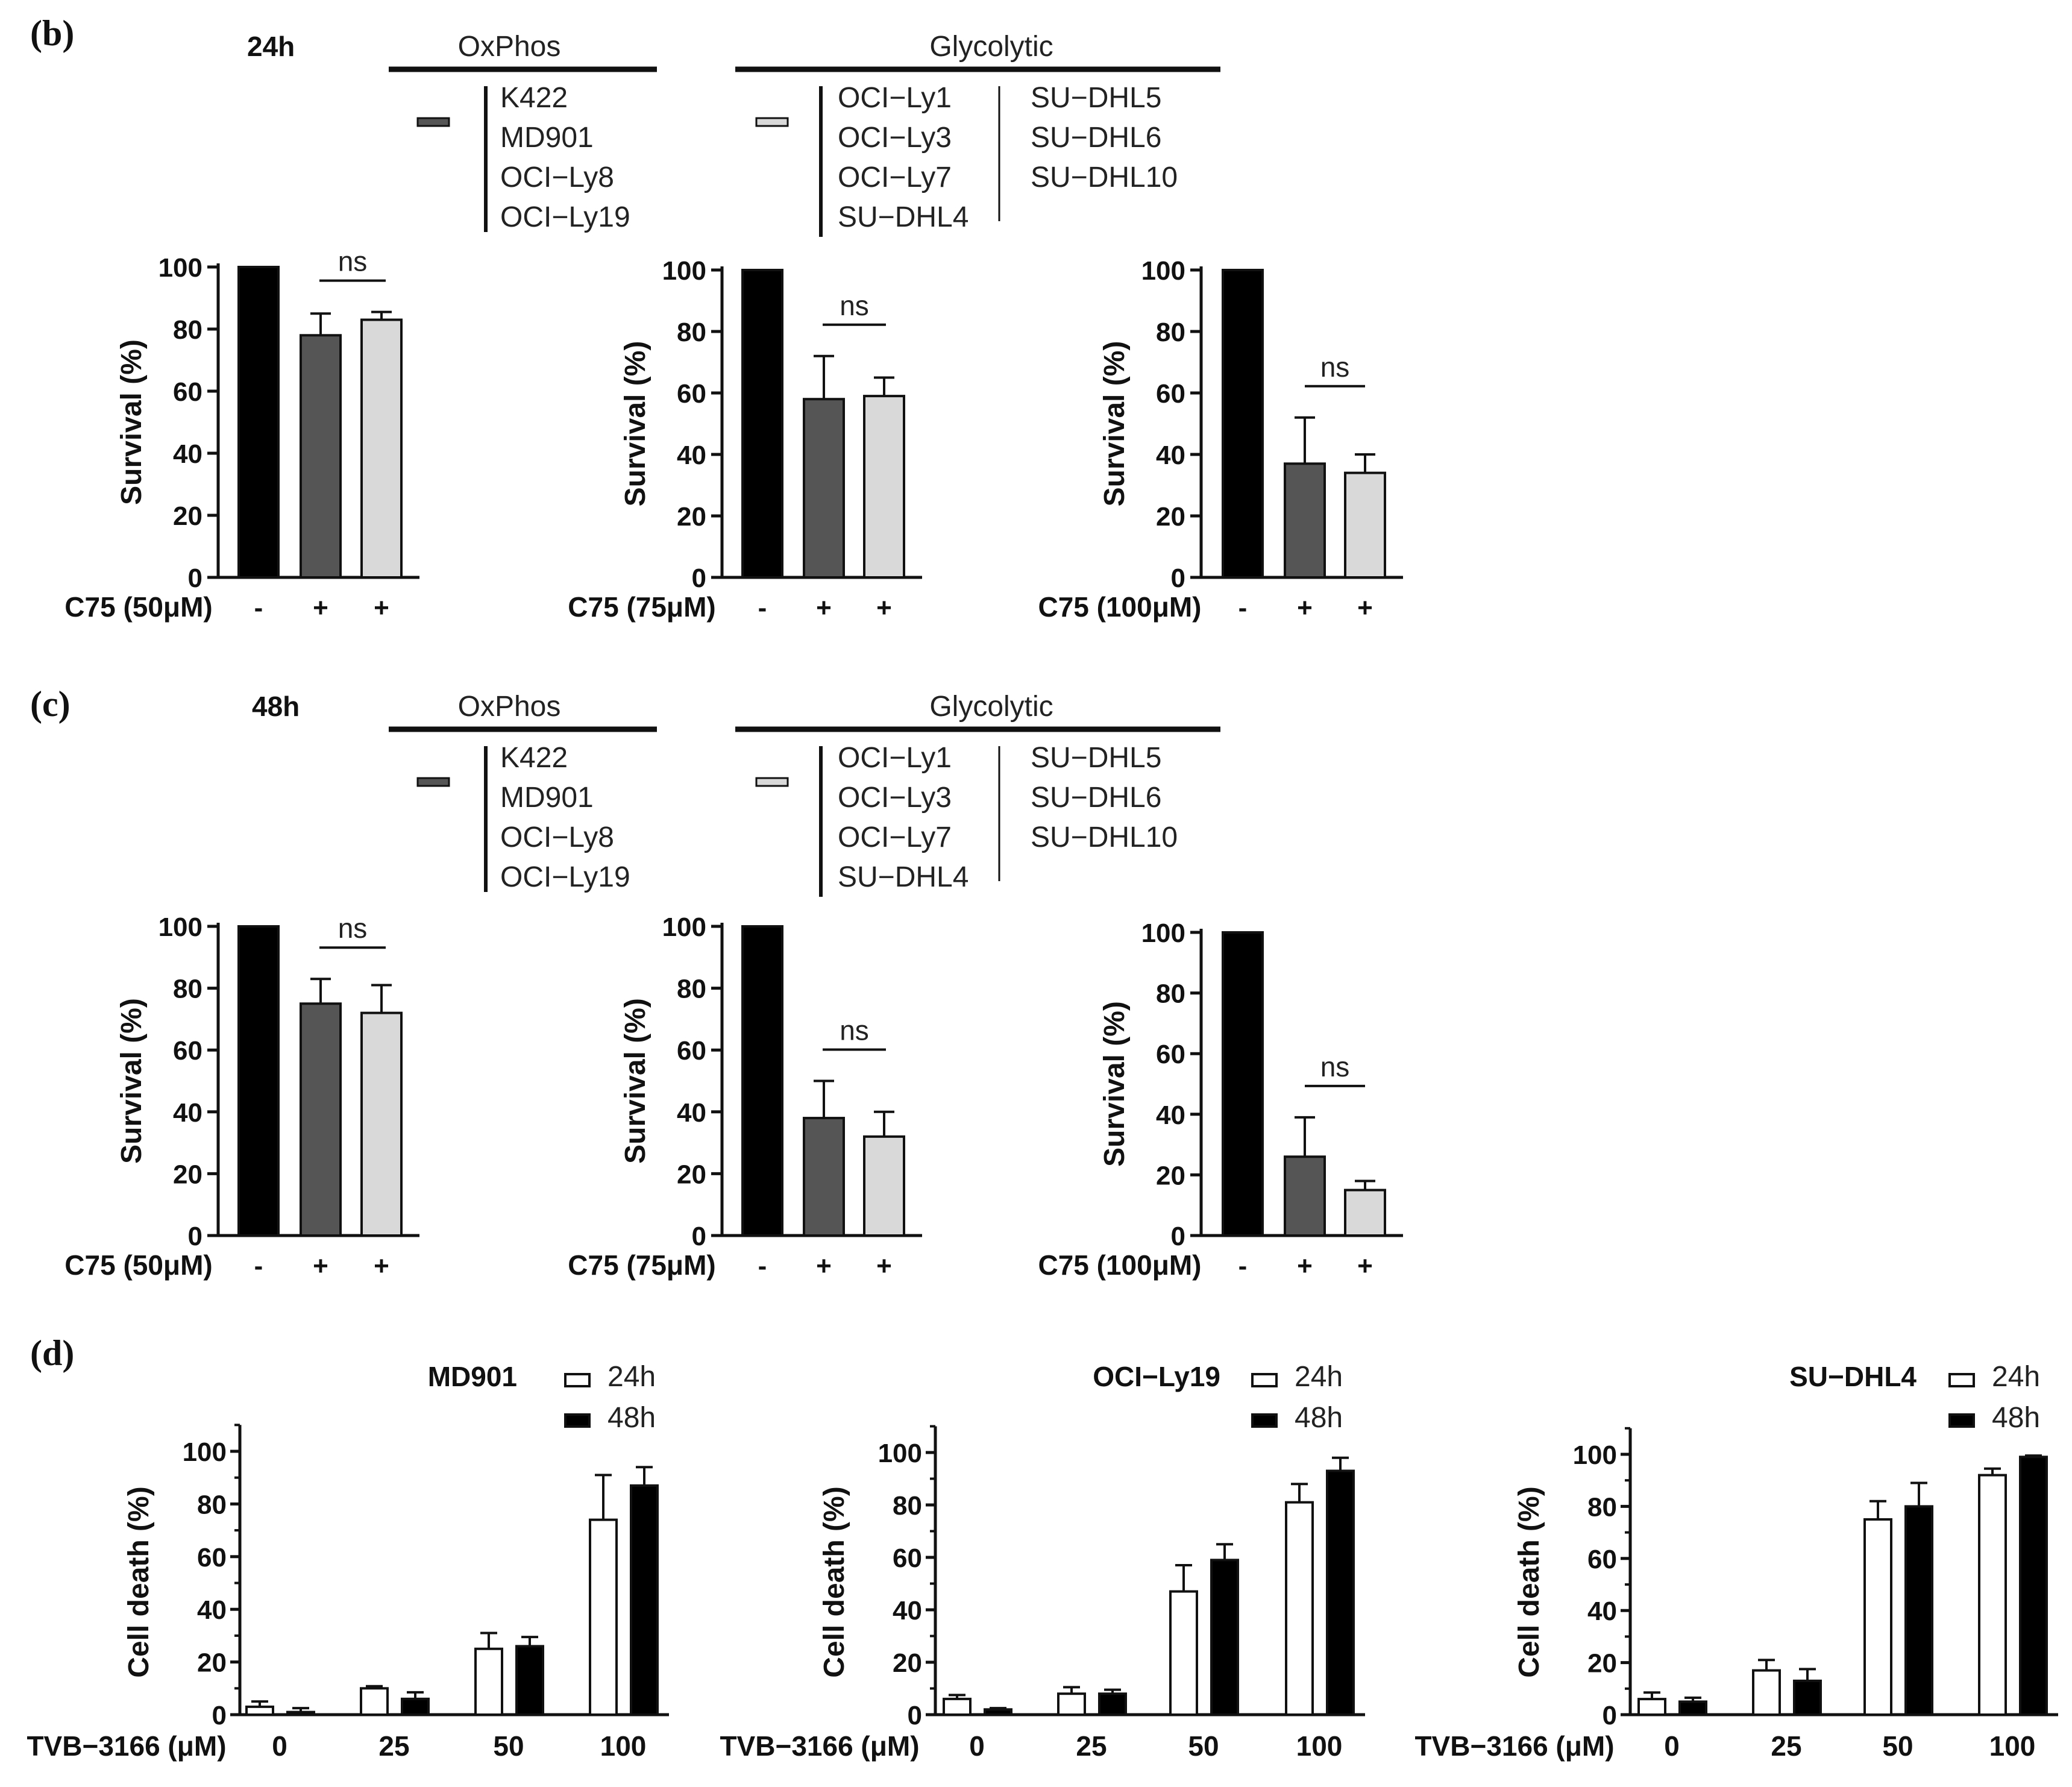 This screenshot has height=1787, width=2072. What do you see at coordinates (1119, 1265) in the screenshot?
I see `treatment-label: C75 (100μM)` at bounding box center [1119, 1265].